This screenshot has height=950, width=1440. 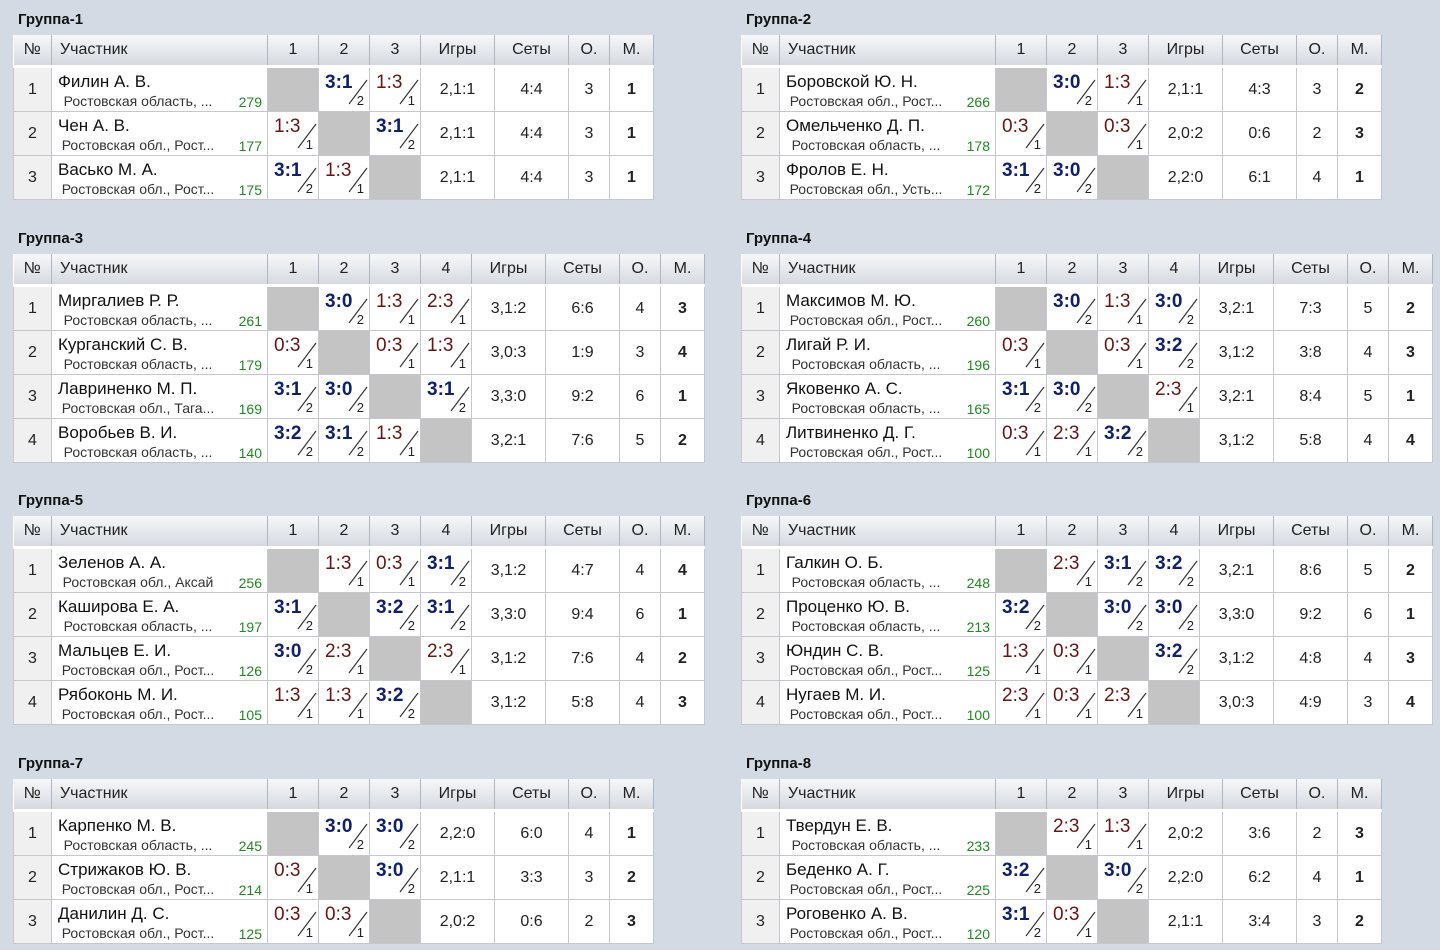 What do you see at coordinates (104, 81) in the screenshot?
I see `participant-name: Филин А. В.` at bounding box center [104, 81].